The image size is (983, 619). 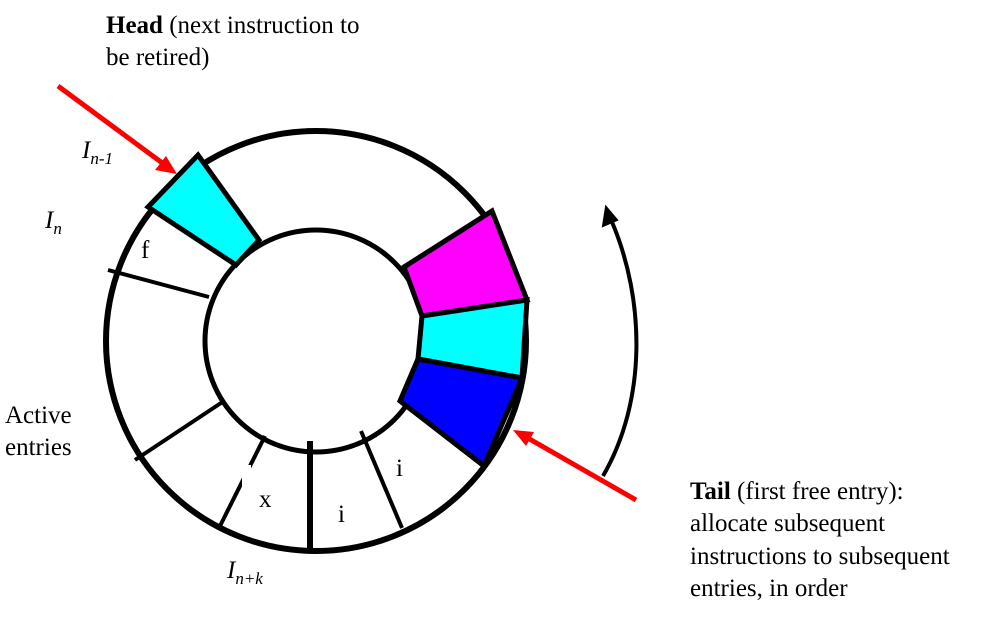 What do you see at coordinates (581, 468) in the screenshot?
I see `tail-arrow-shaft` at bounding box center [581, 468].